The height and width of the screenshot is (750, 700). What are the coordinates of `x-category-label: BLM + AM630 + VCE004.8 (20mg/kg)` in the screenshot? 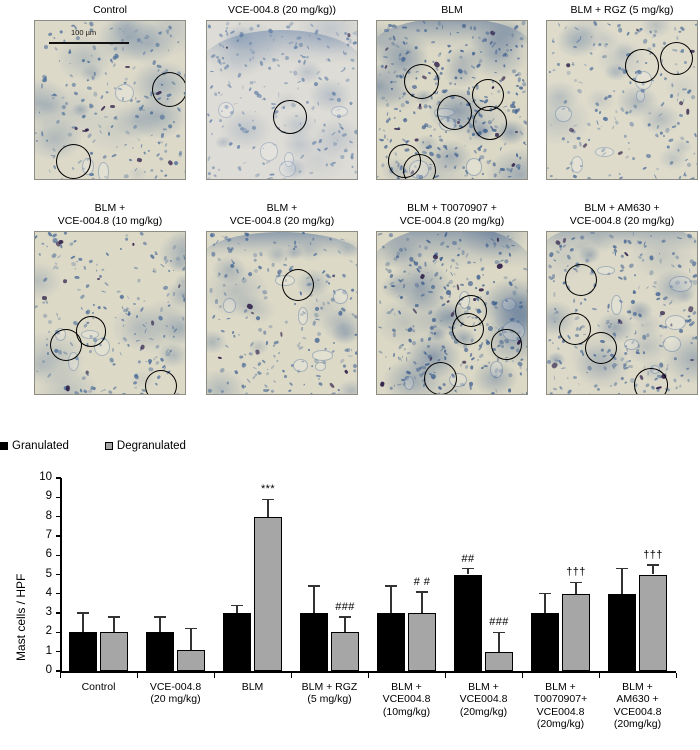 It's located at (637, 706).